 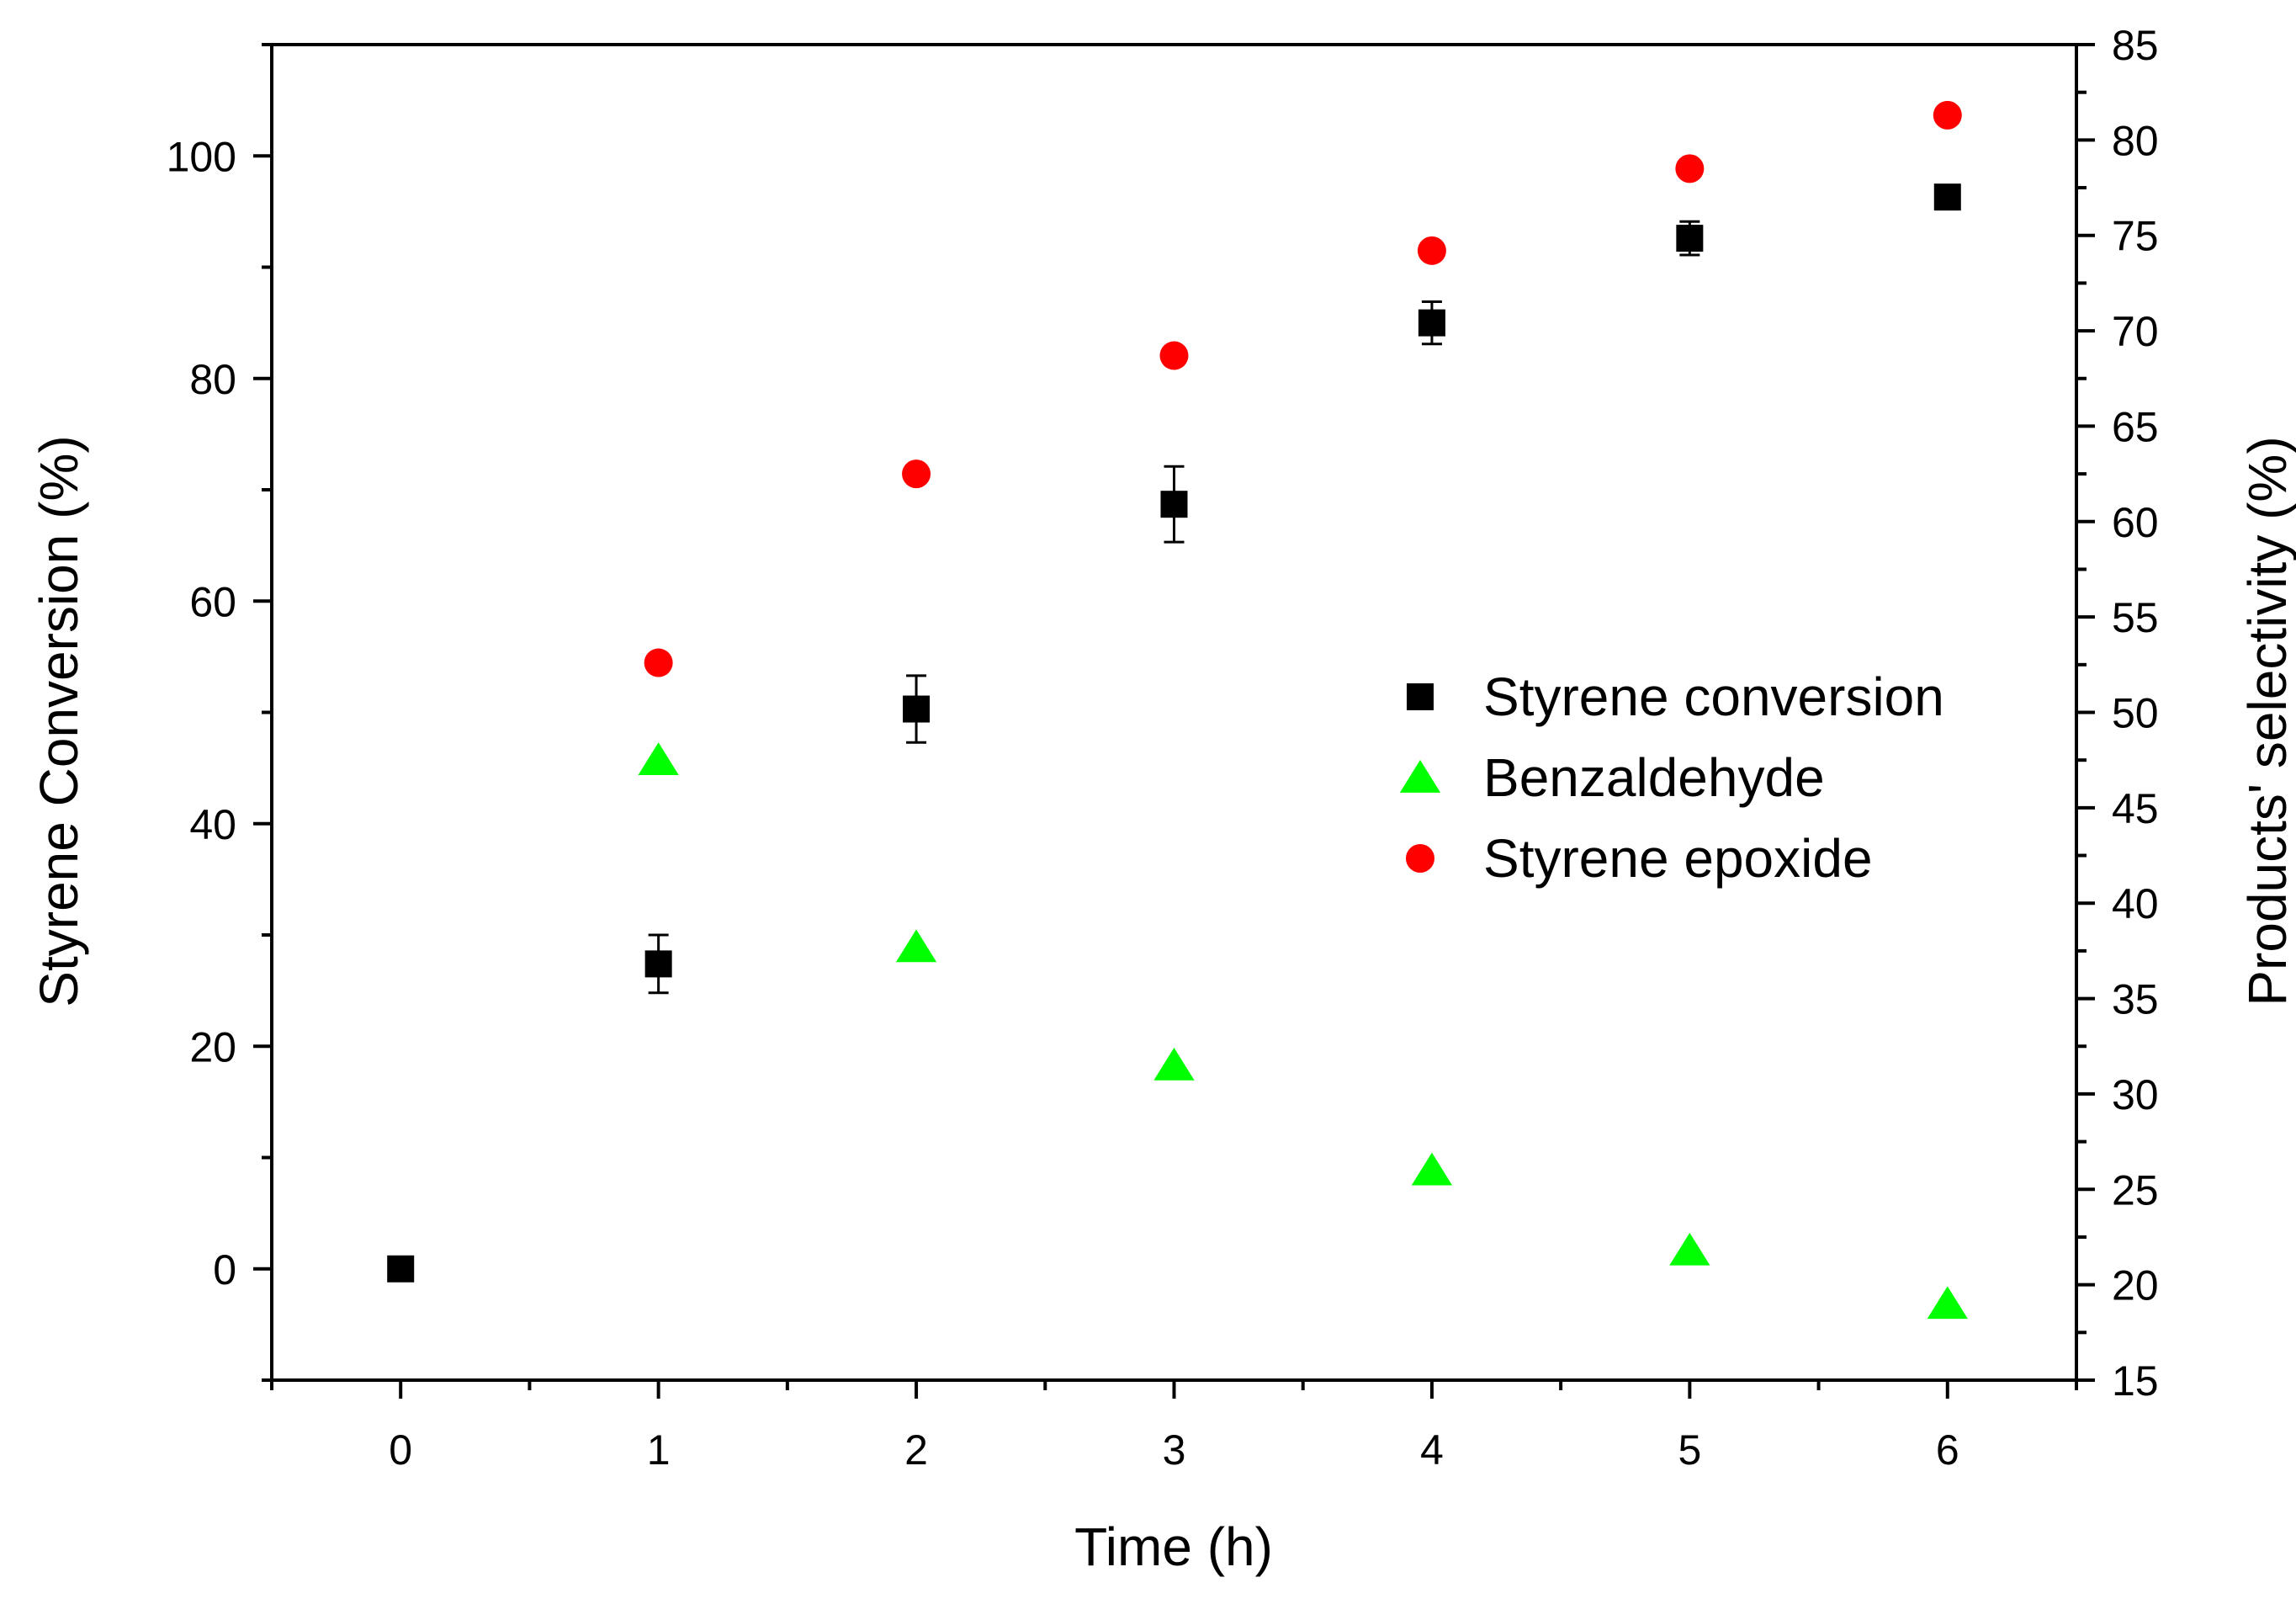 What do you see at coordinates (2267, 721) in the screenshot?
I see `y-axis-right-title: Products' selectivity (%)` at bounding box center [2267, 721].